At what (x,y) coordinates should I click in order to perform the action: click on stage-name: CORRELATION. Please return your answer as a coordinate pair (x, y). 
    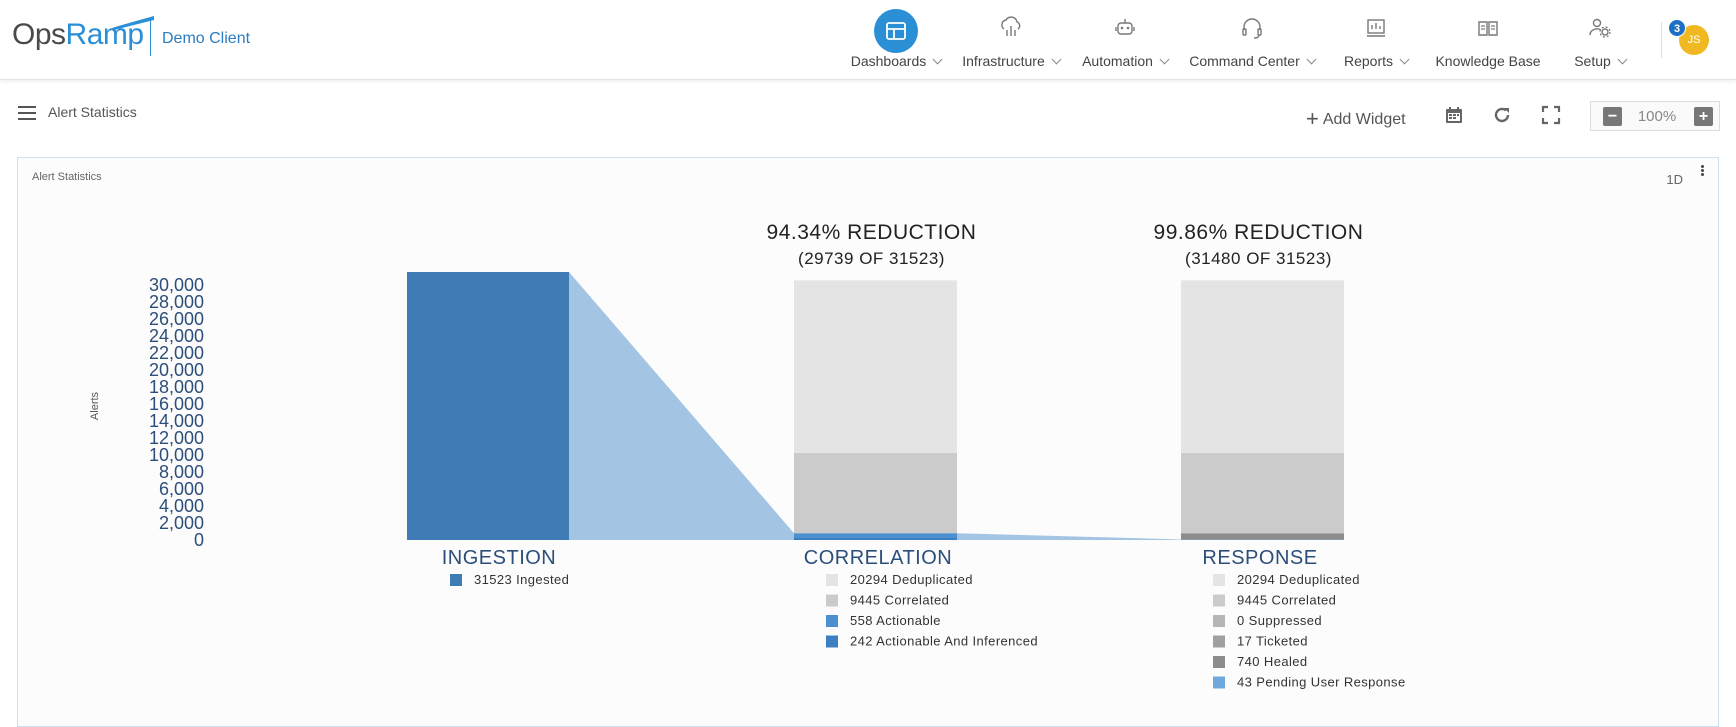
    Looking at the image, I should click on (878, 558).